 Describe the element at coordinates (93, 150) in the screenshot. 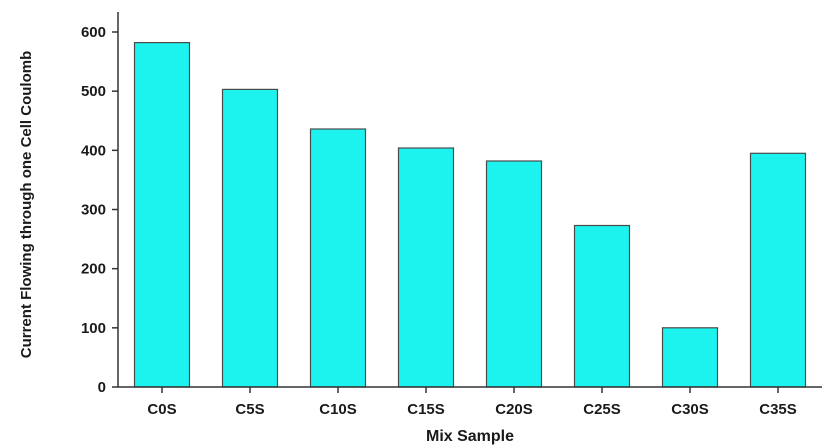

I see `y-tick-label: 400` at that location.